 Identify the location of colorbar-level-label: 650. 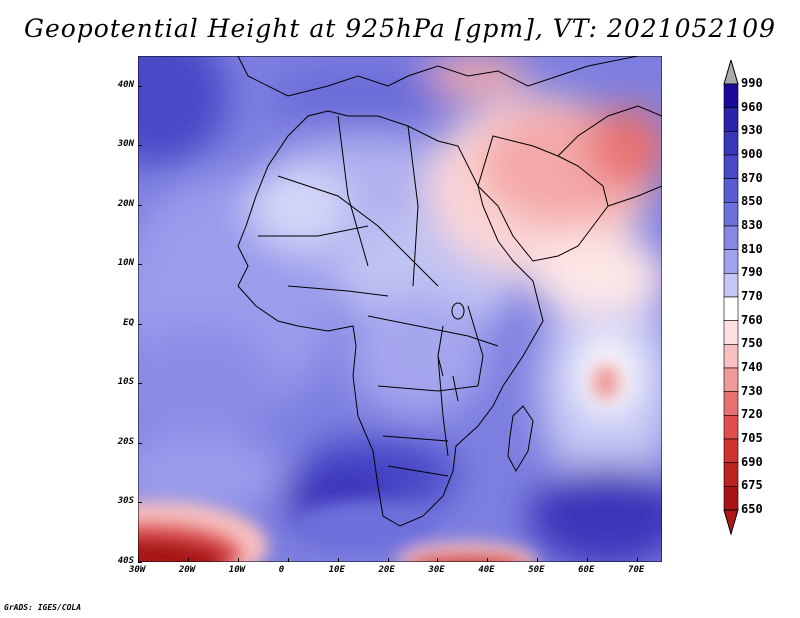
(752, 509).